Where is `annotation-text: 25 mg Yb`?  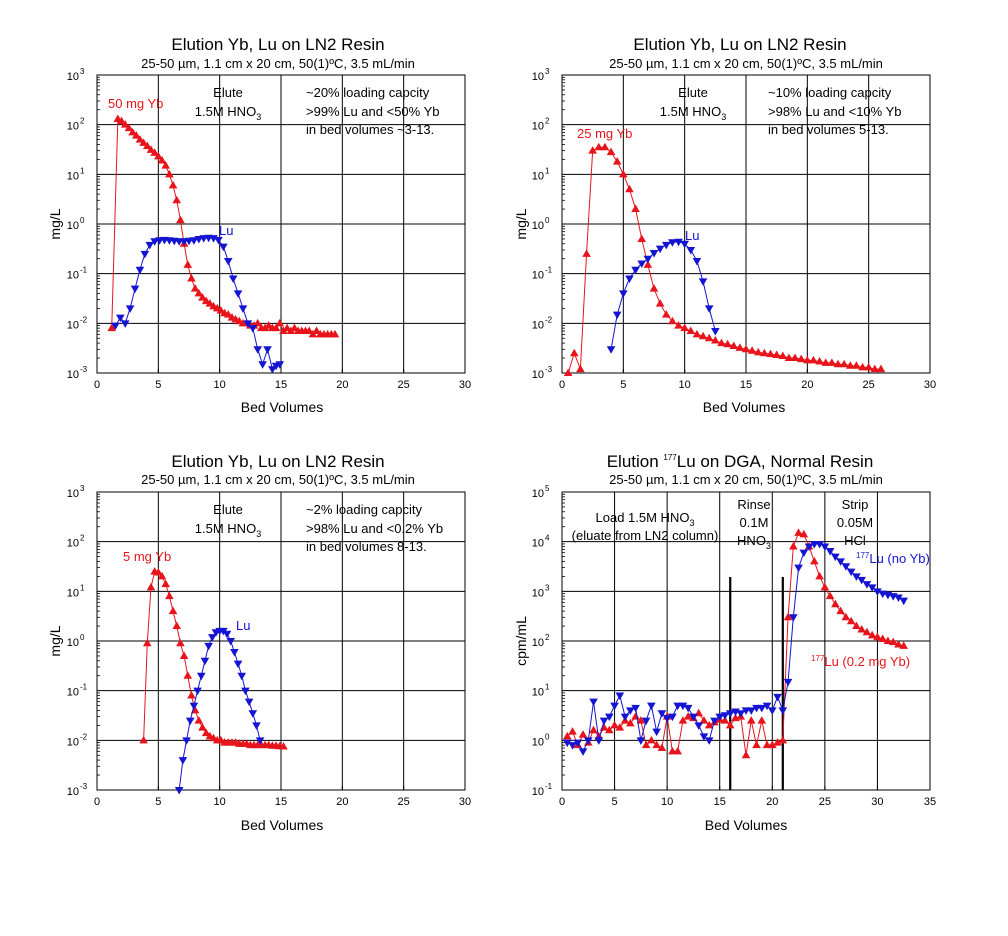
annotation-text: 25 mg Yb is located at coordinates (604, 133).